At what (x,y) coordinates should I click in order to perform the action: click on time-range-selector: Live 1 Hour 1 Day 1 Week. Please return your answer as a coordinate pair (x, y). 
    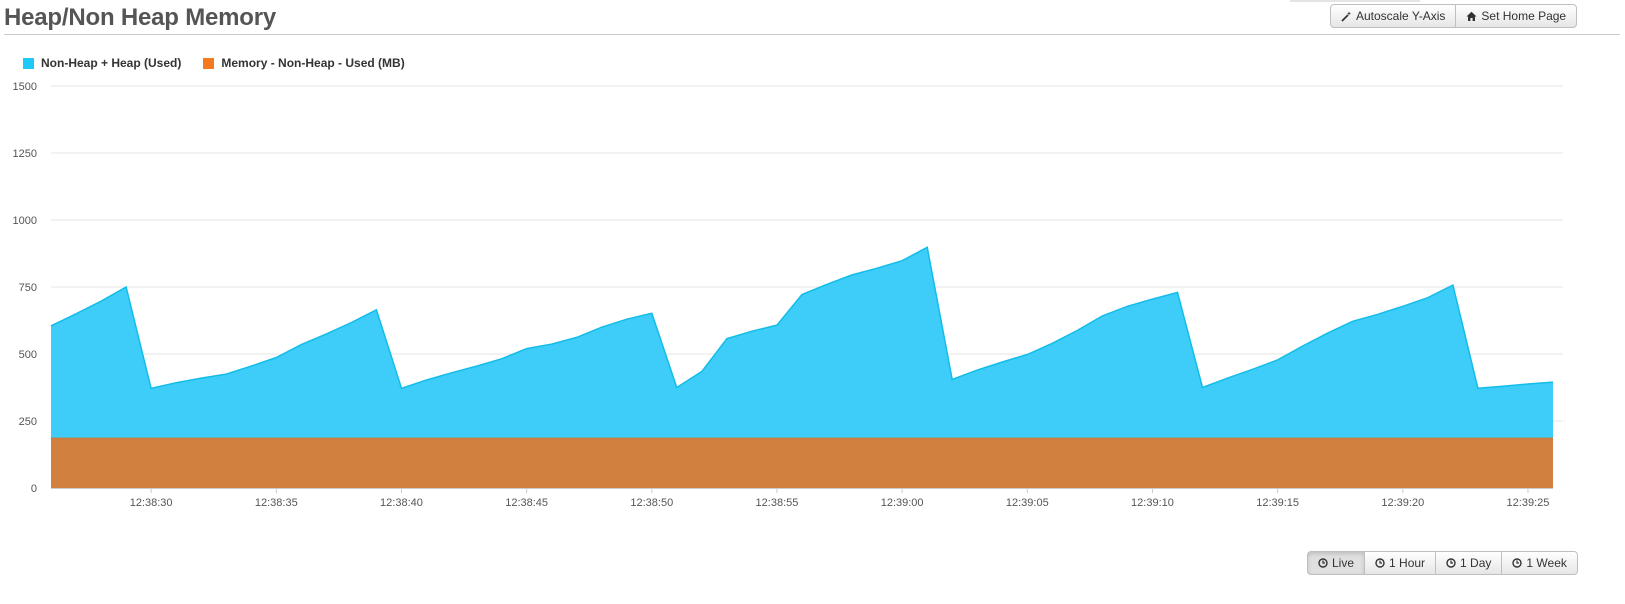
    Looking at the image, I should click on (1442, 563).